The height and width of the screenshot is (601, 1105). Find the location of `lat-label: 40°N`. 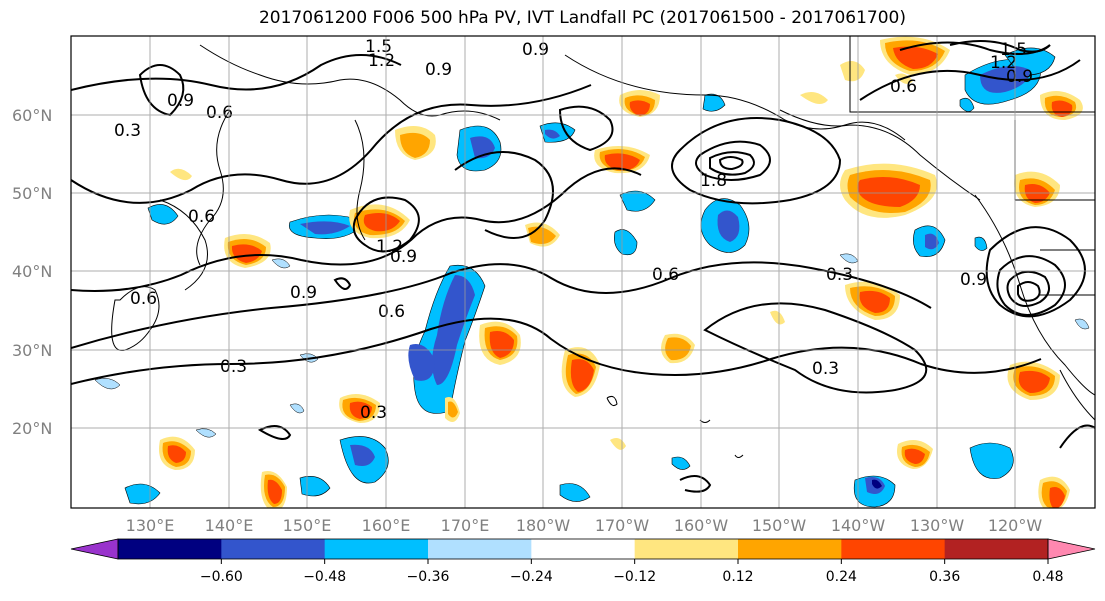

lat-label: 40°N is located at coordinates (32, 271).